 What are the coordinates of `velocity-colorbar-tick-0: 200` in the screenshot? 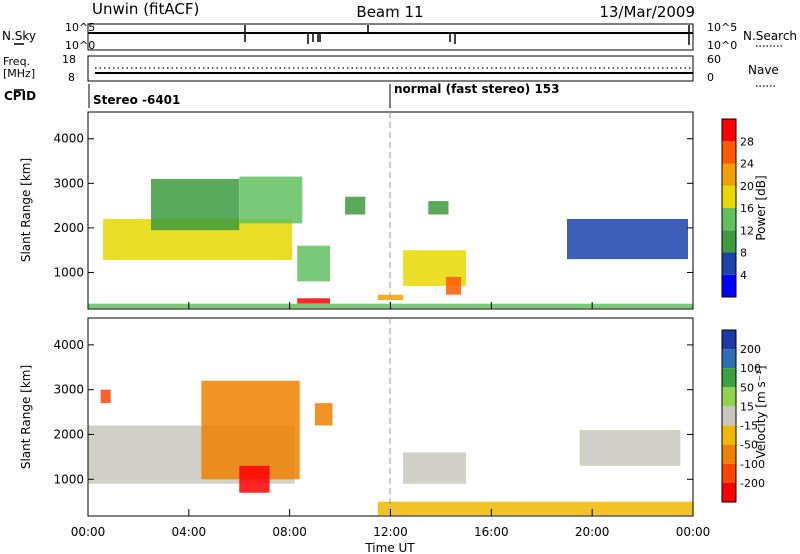 It's located at (750, 349).